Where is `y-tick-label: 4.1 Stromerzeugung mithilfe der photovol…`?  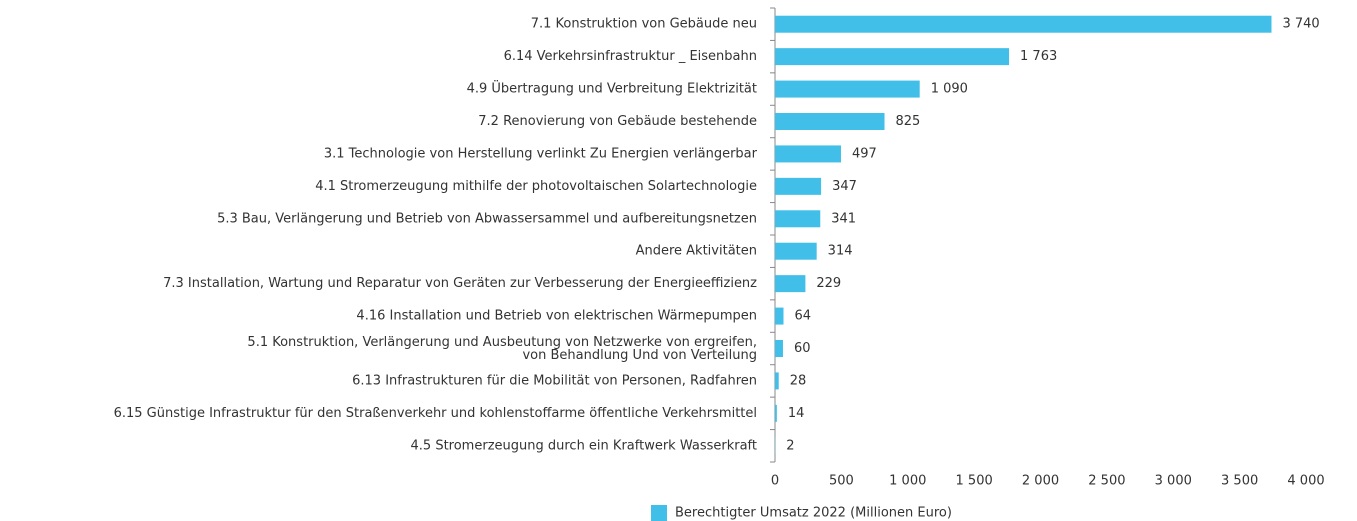
y-tick-label: 4.1 Stromerzeugung mithilfe der photovol… is located at coordinates (536, 186).